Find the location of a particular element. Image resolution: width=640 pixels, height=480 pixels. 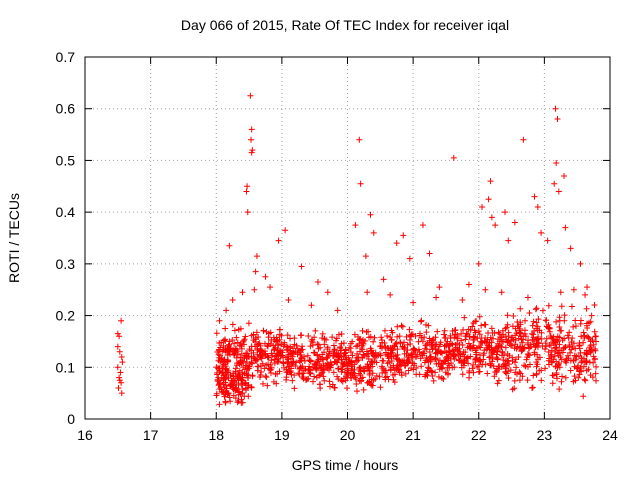

x-tick-label: 24 is located at coordinates (610, 435).